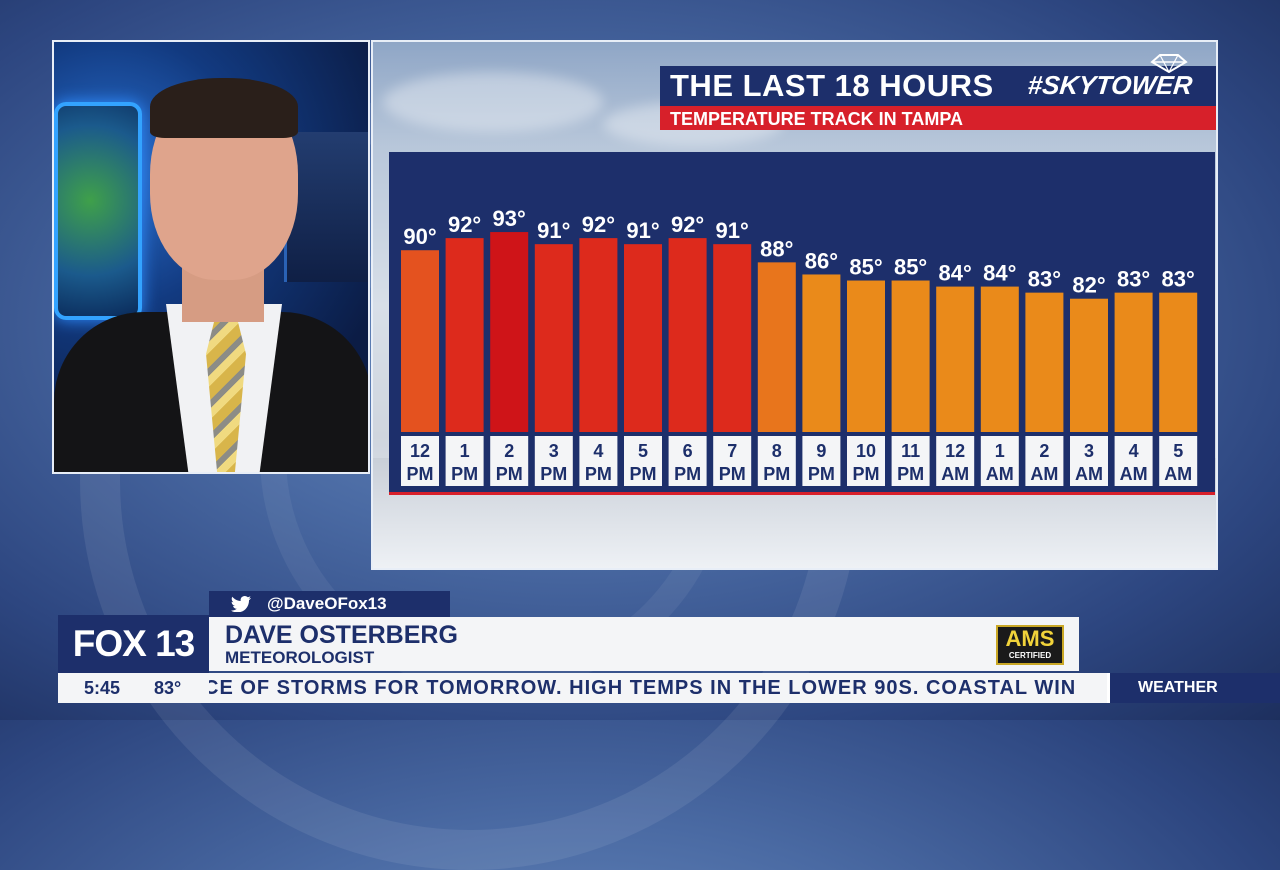 The height and width of the screenshot is (870, 1280). I want to click on chart-title: THE LAST 18 HOURS, so click(832, 85).